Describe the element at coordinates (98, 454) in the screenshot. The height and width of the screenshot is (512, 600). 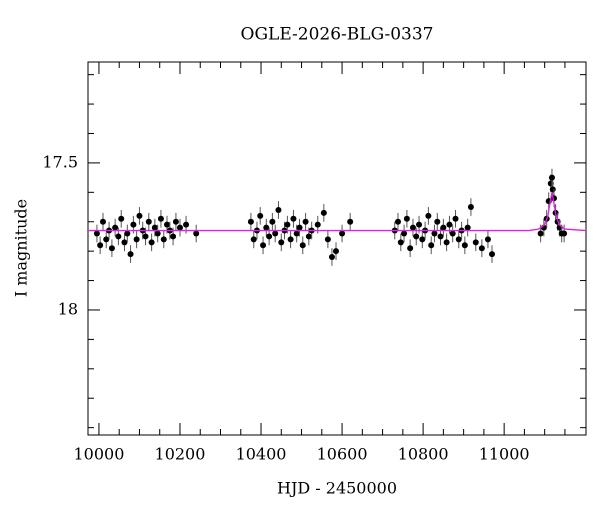
I see `x-tick-label: 10000` at that location.